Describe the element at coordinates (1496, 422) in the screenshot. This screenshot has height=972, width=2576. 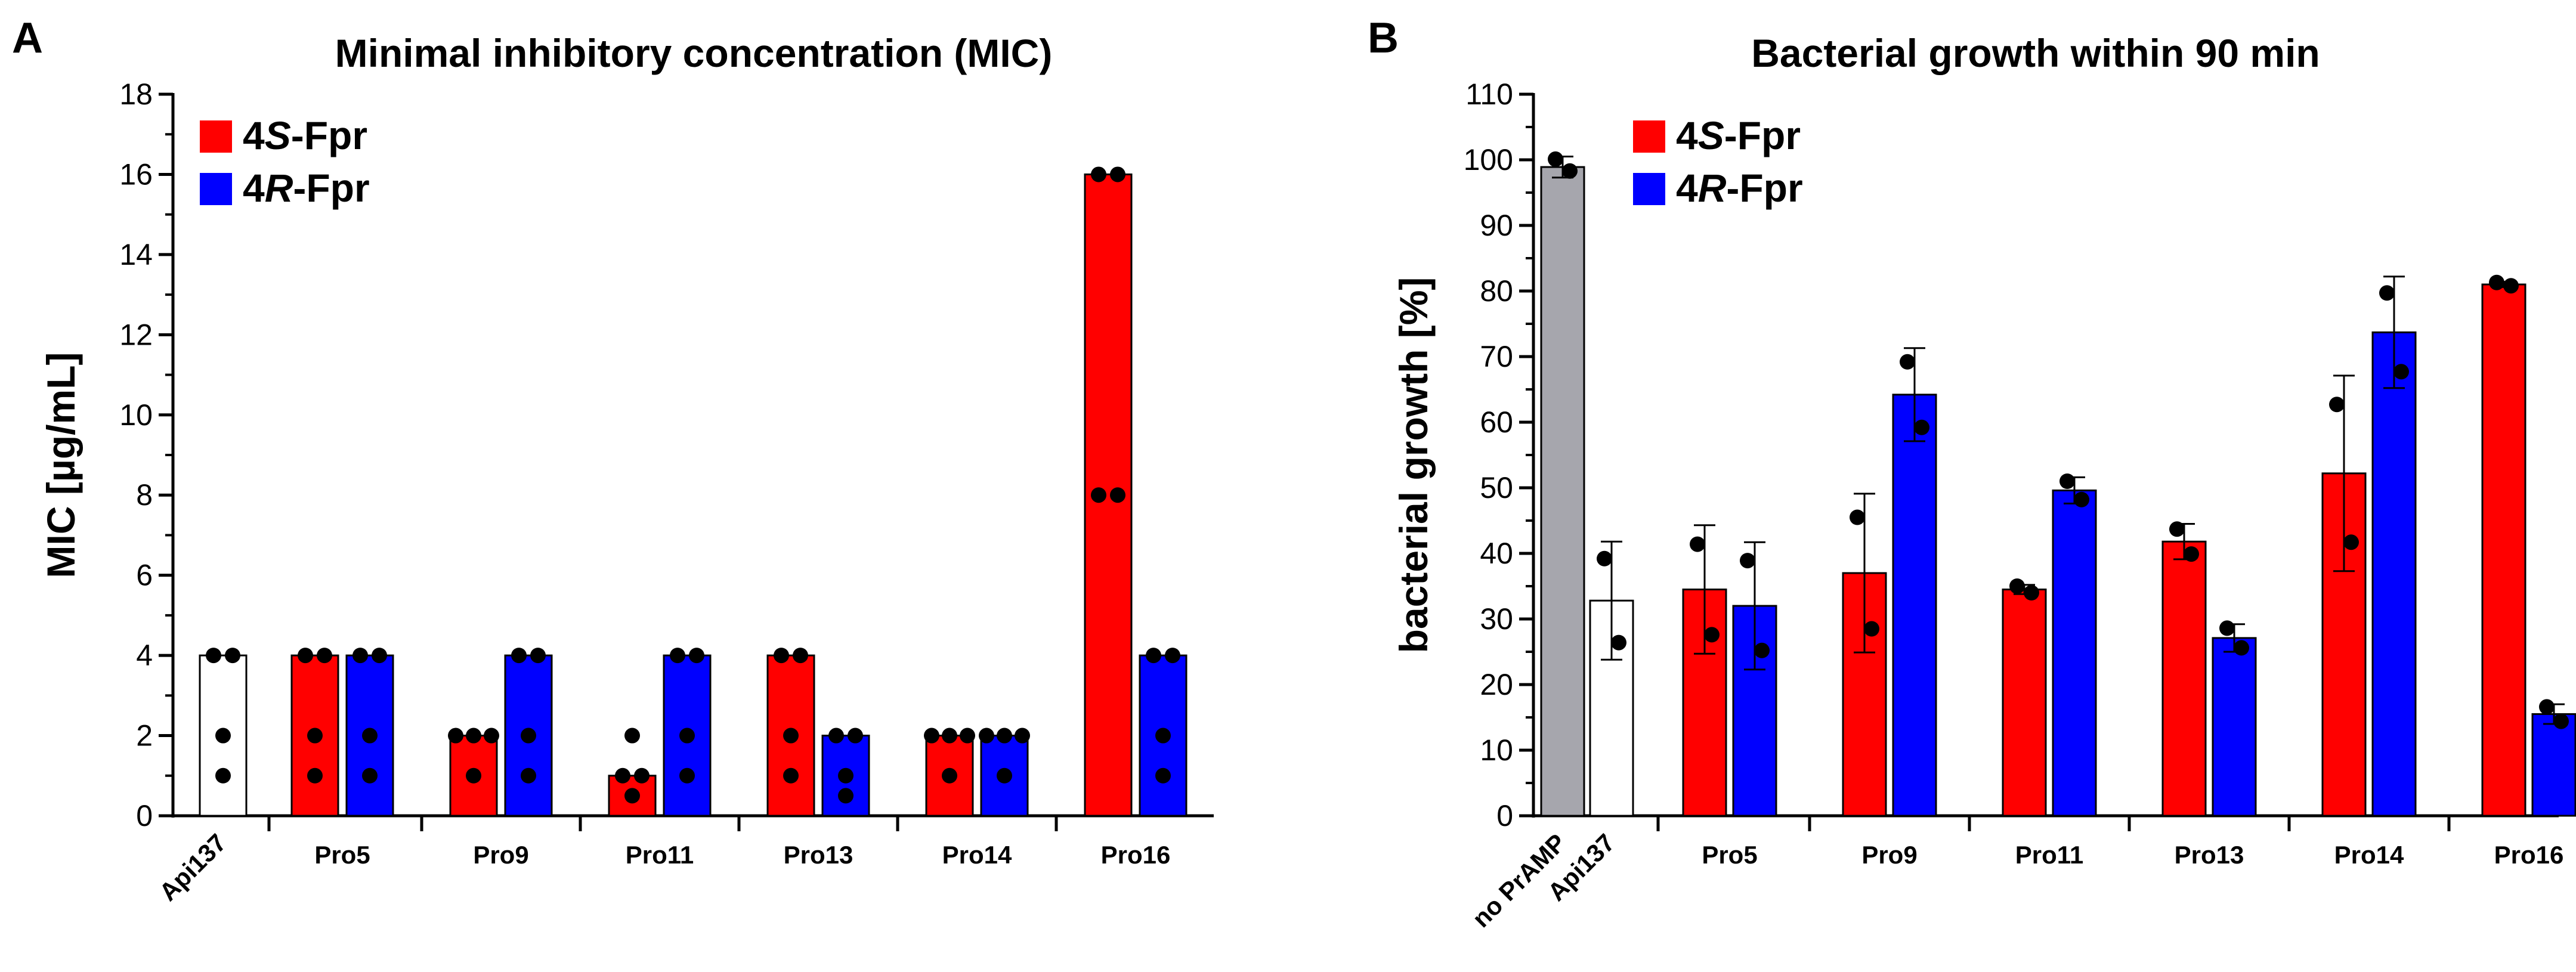
I see `y-tick-label-b: 60` at that location.